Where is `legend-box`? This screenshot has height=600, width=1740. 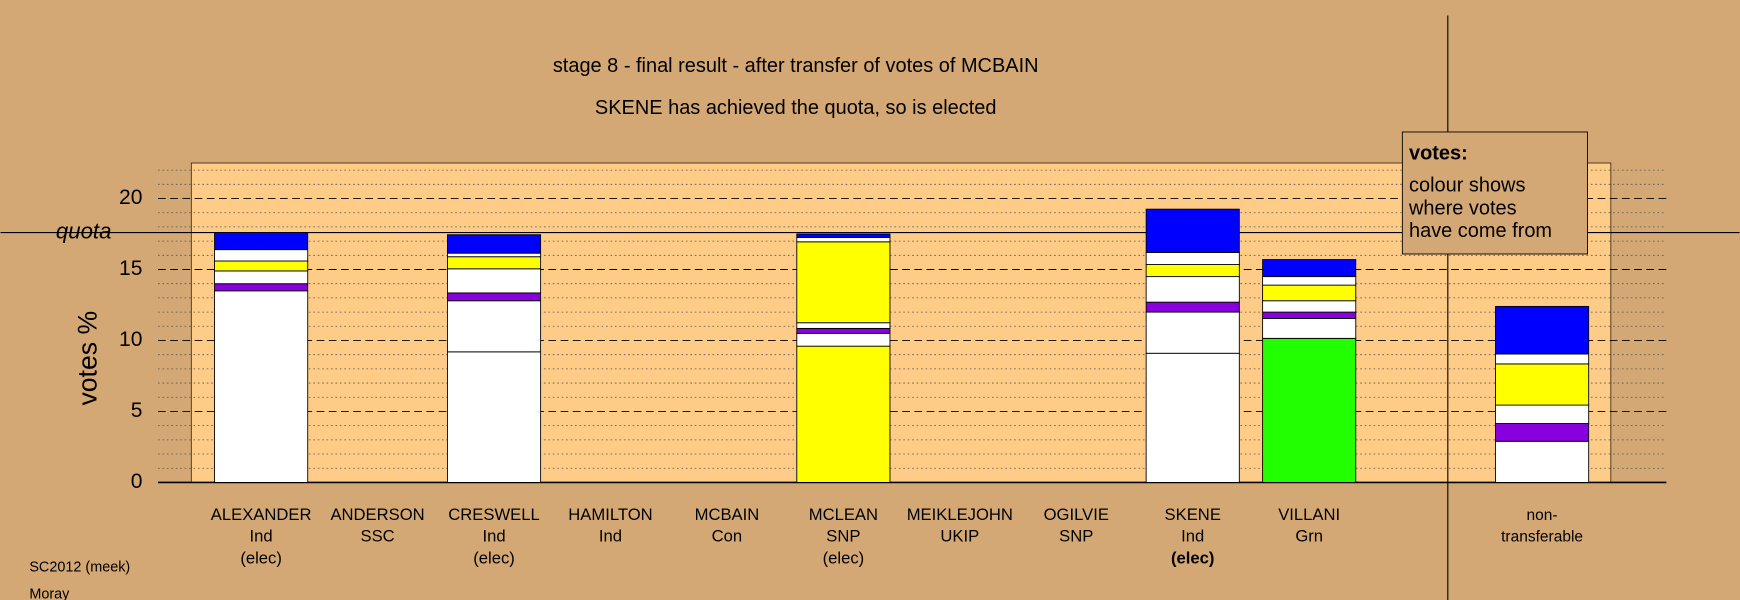
legend-box is located at coordinates (1495, 193).